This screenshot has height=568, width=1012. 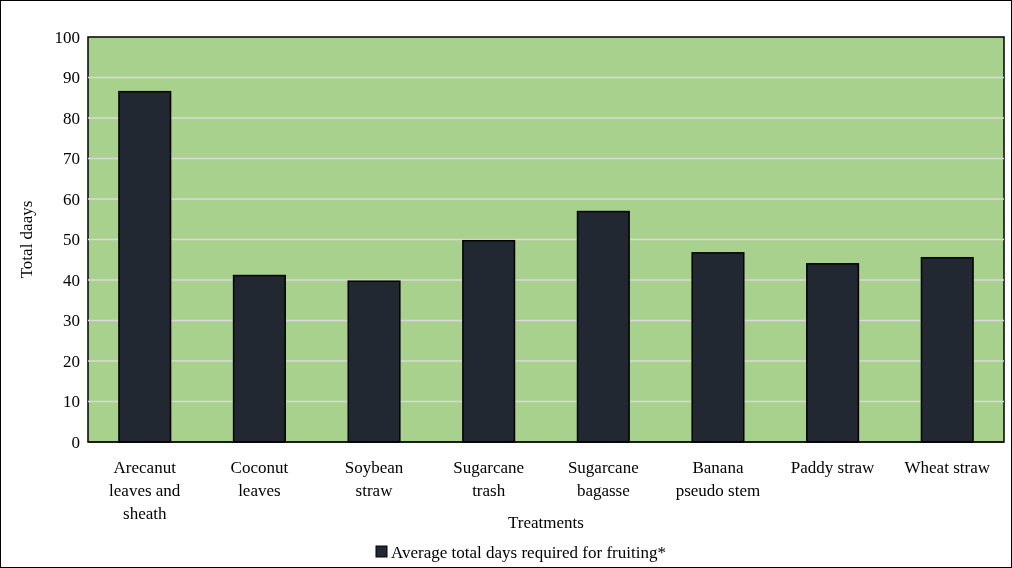 What do you see at coordinates (489, 479) in the screenshot?
I see `x-tick-label: Sugarcane trash` at bounding box center [489, 479].